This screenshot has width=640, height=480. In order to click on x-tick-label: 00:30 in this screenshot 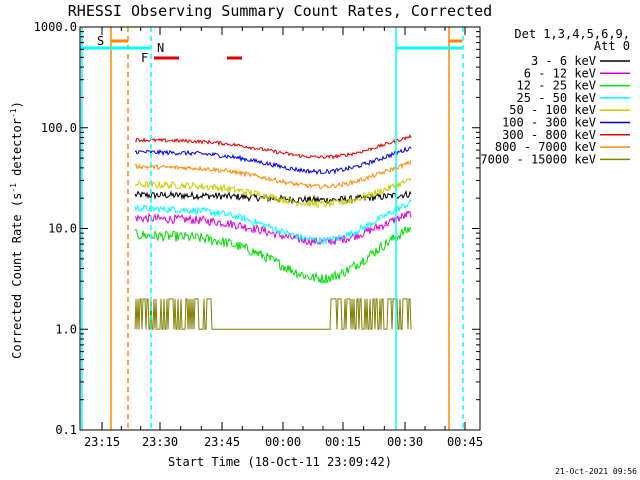, I will do `click(405, 442)`.